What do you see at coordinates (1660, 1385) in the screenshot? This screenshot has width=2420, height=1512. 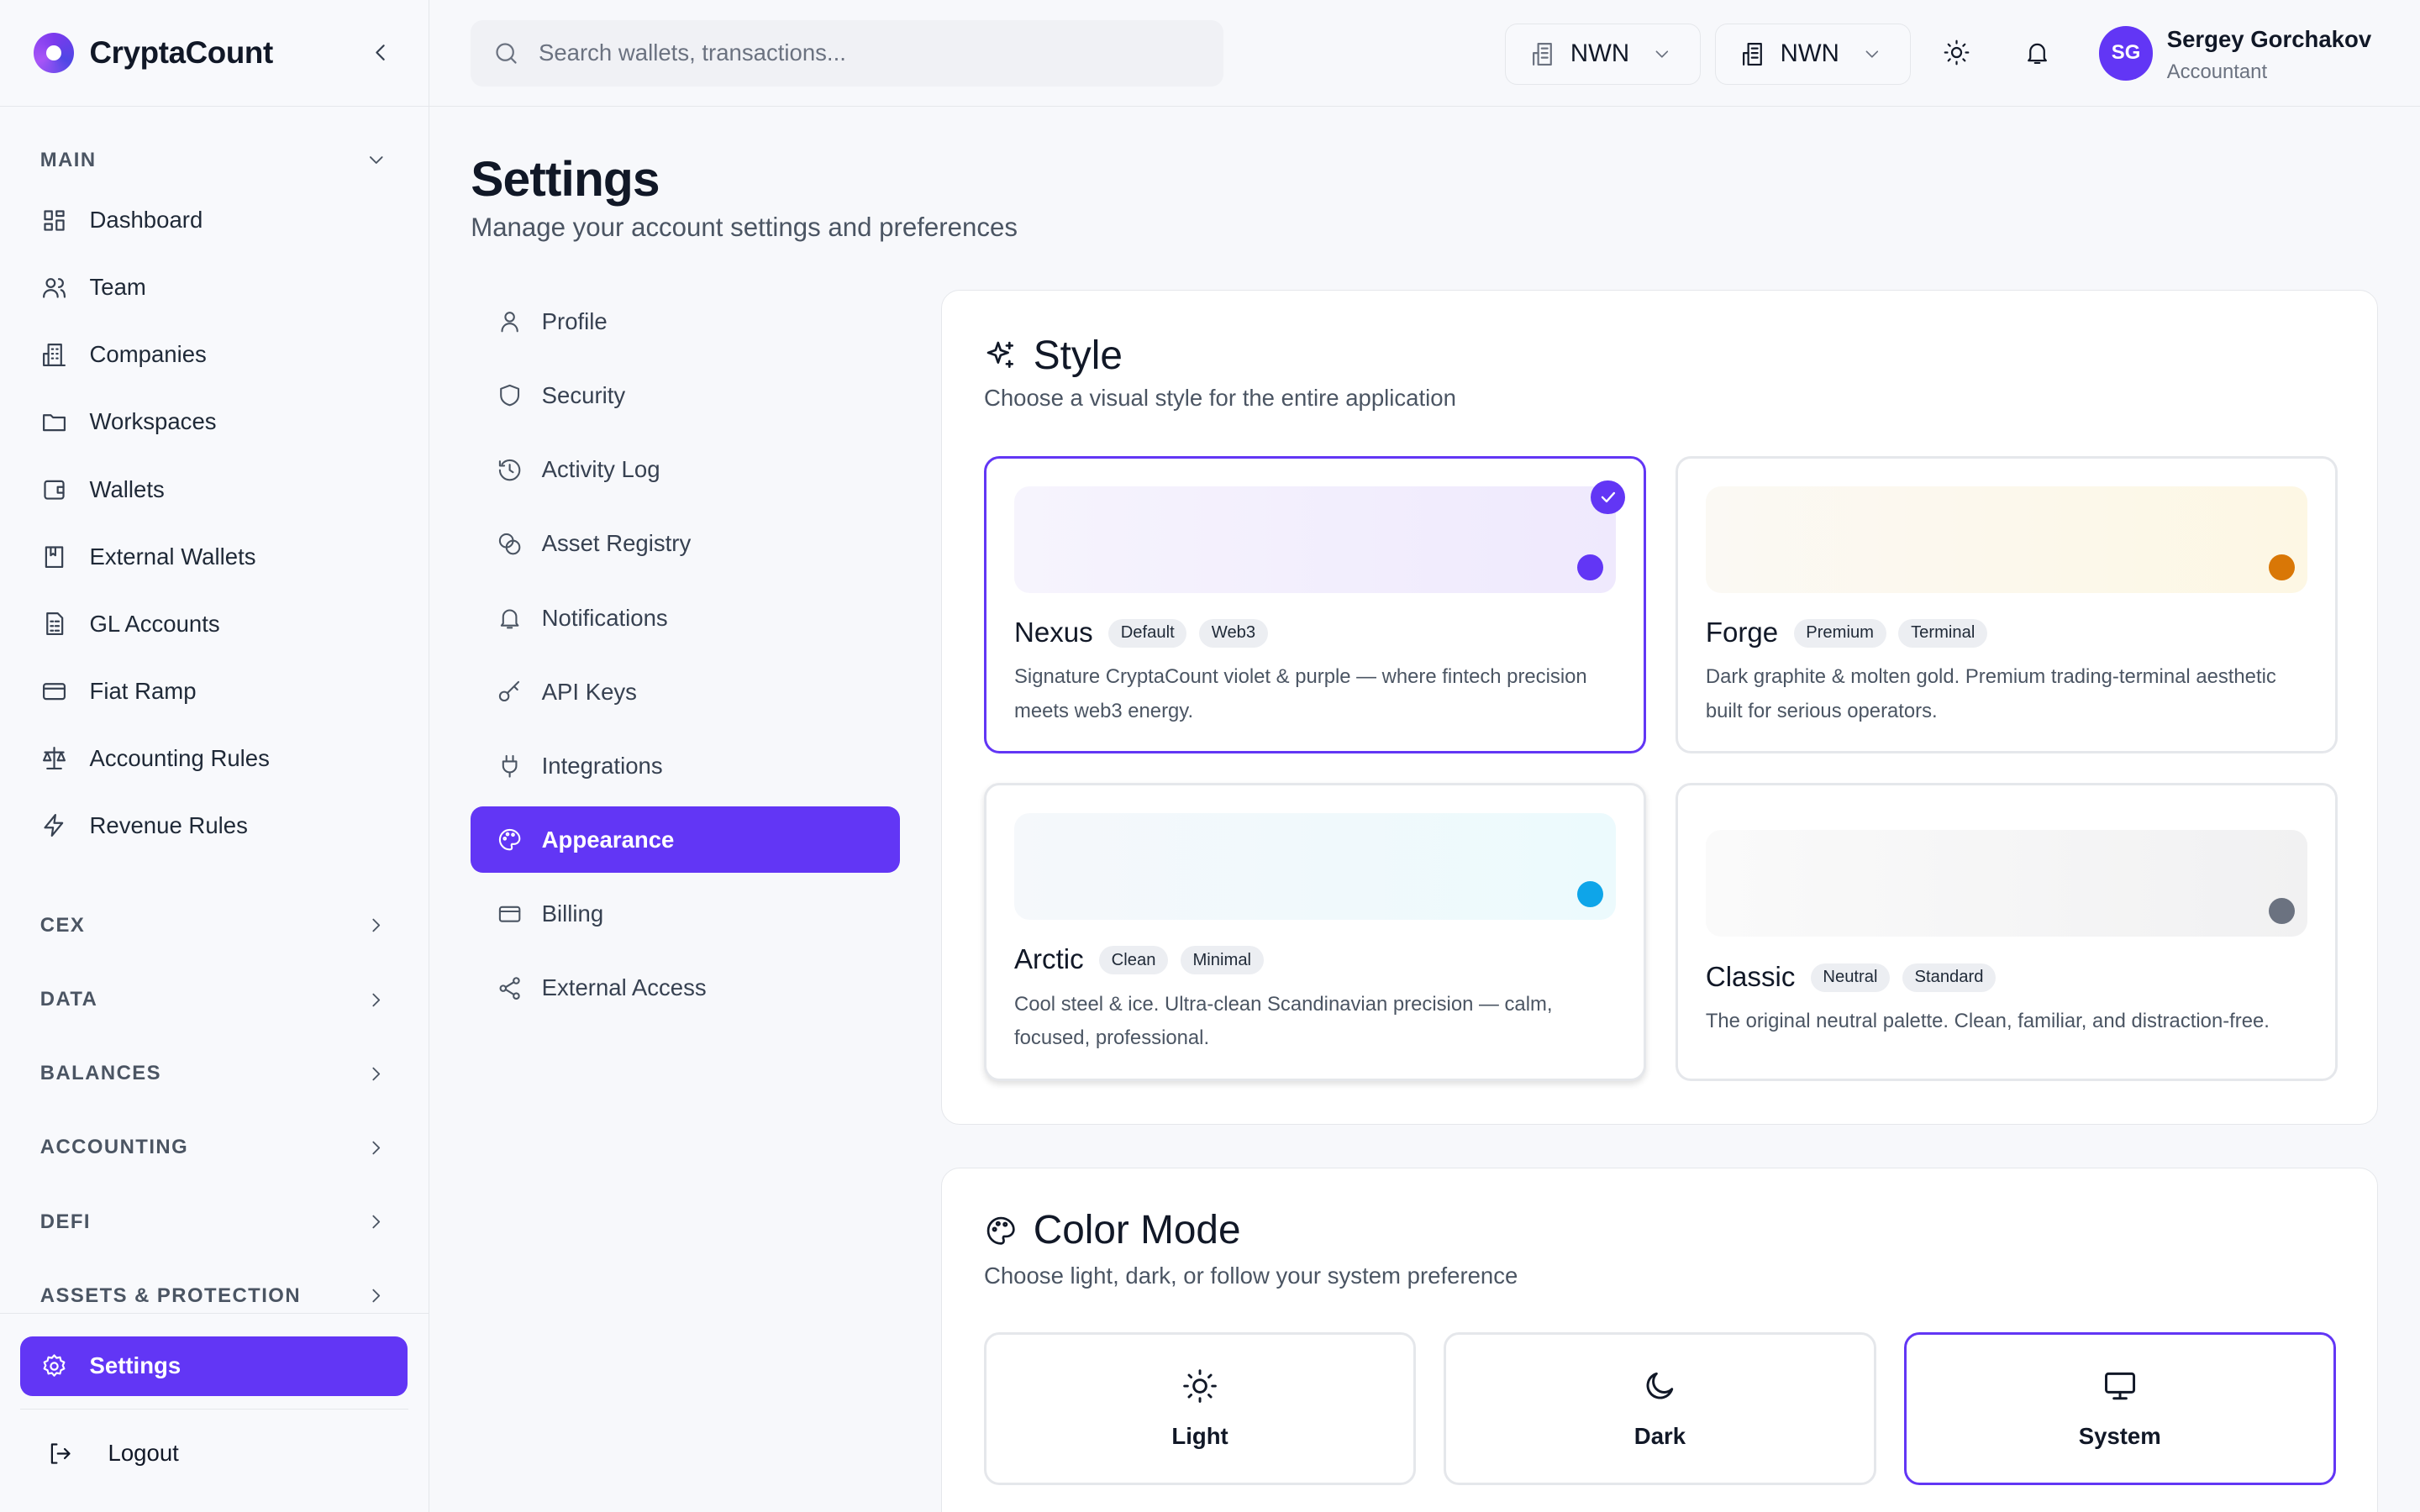 I see `moon-icon` at bounding box center [1660, 1385].